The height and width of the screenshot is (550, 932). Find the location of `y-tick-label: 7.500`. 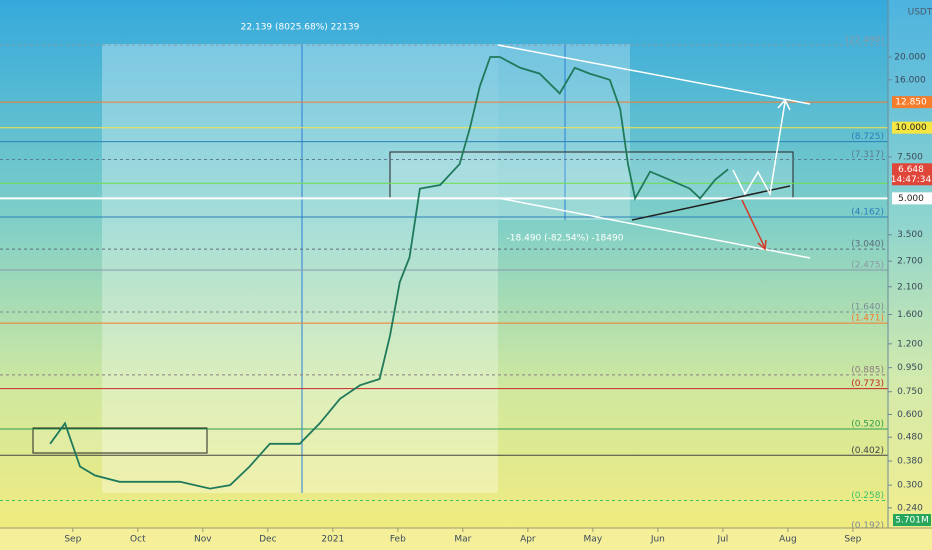

y-tick-label: 7.500 is located at coordinates (910, 158).